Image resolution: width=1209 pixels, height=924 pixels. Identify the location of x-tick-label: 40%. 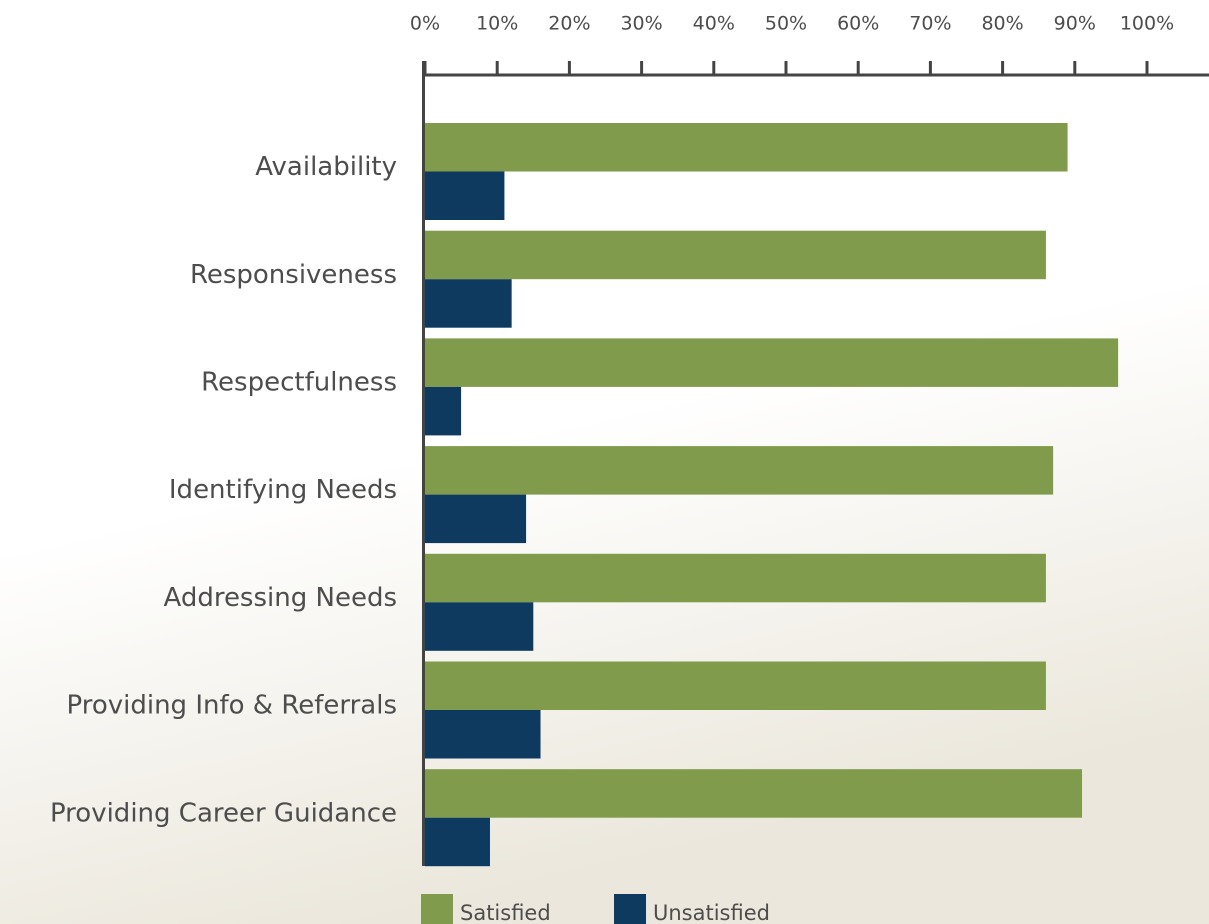
(714, 24).